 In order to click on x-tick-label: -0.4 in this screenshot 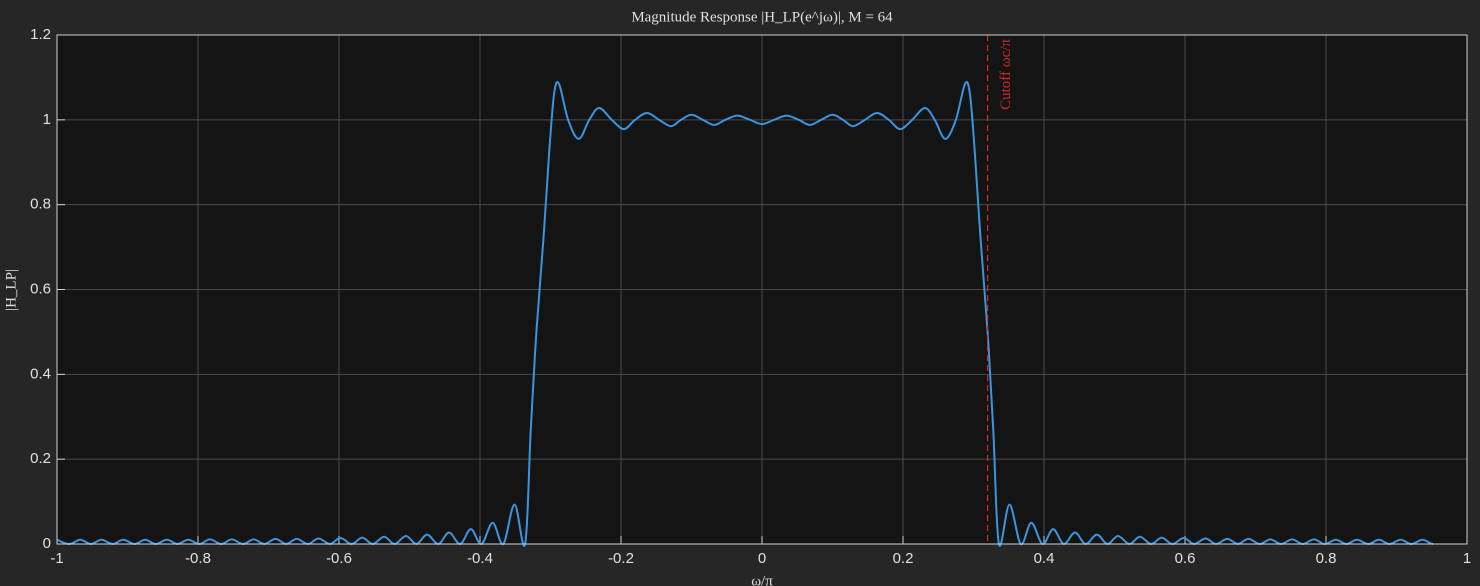, I will do `click(480, 558)`.